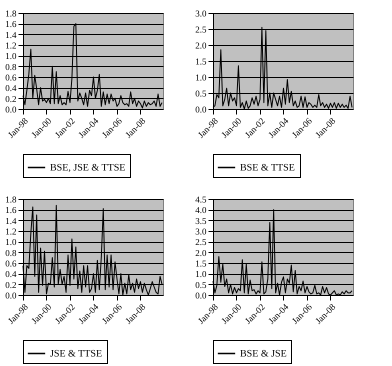  I want to click on y-tick-label: 4.5, so click(201, 199).